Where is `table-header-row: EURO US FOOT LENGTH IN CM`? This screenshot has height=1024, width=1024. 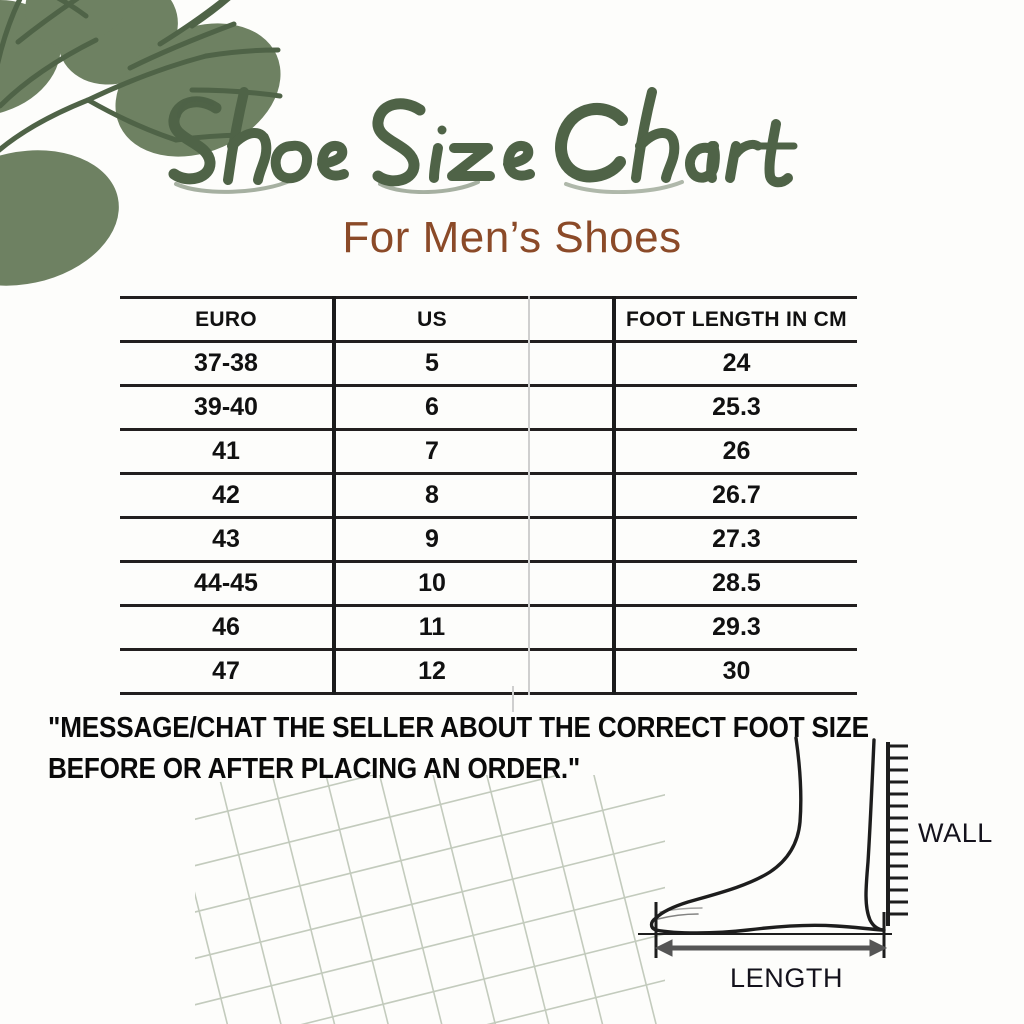 table-header-row: EURO US FOOT LENGTH IN CM is located at coordinates (488, 320).